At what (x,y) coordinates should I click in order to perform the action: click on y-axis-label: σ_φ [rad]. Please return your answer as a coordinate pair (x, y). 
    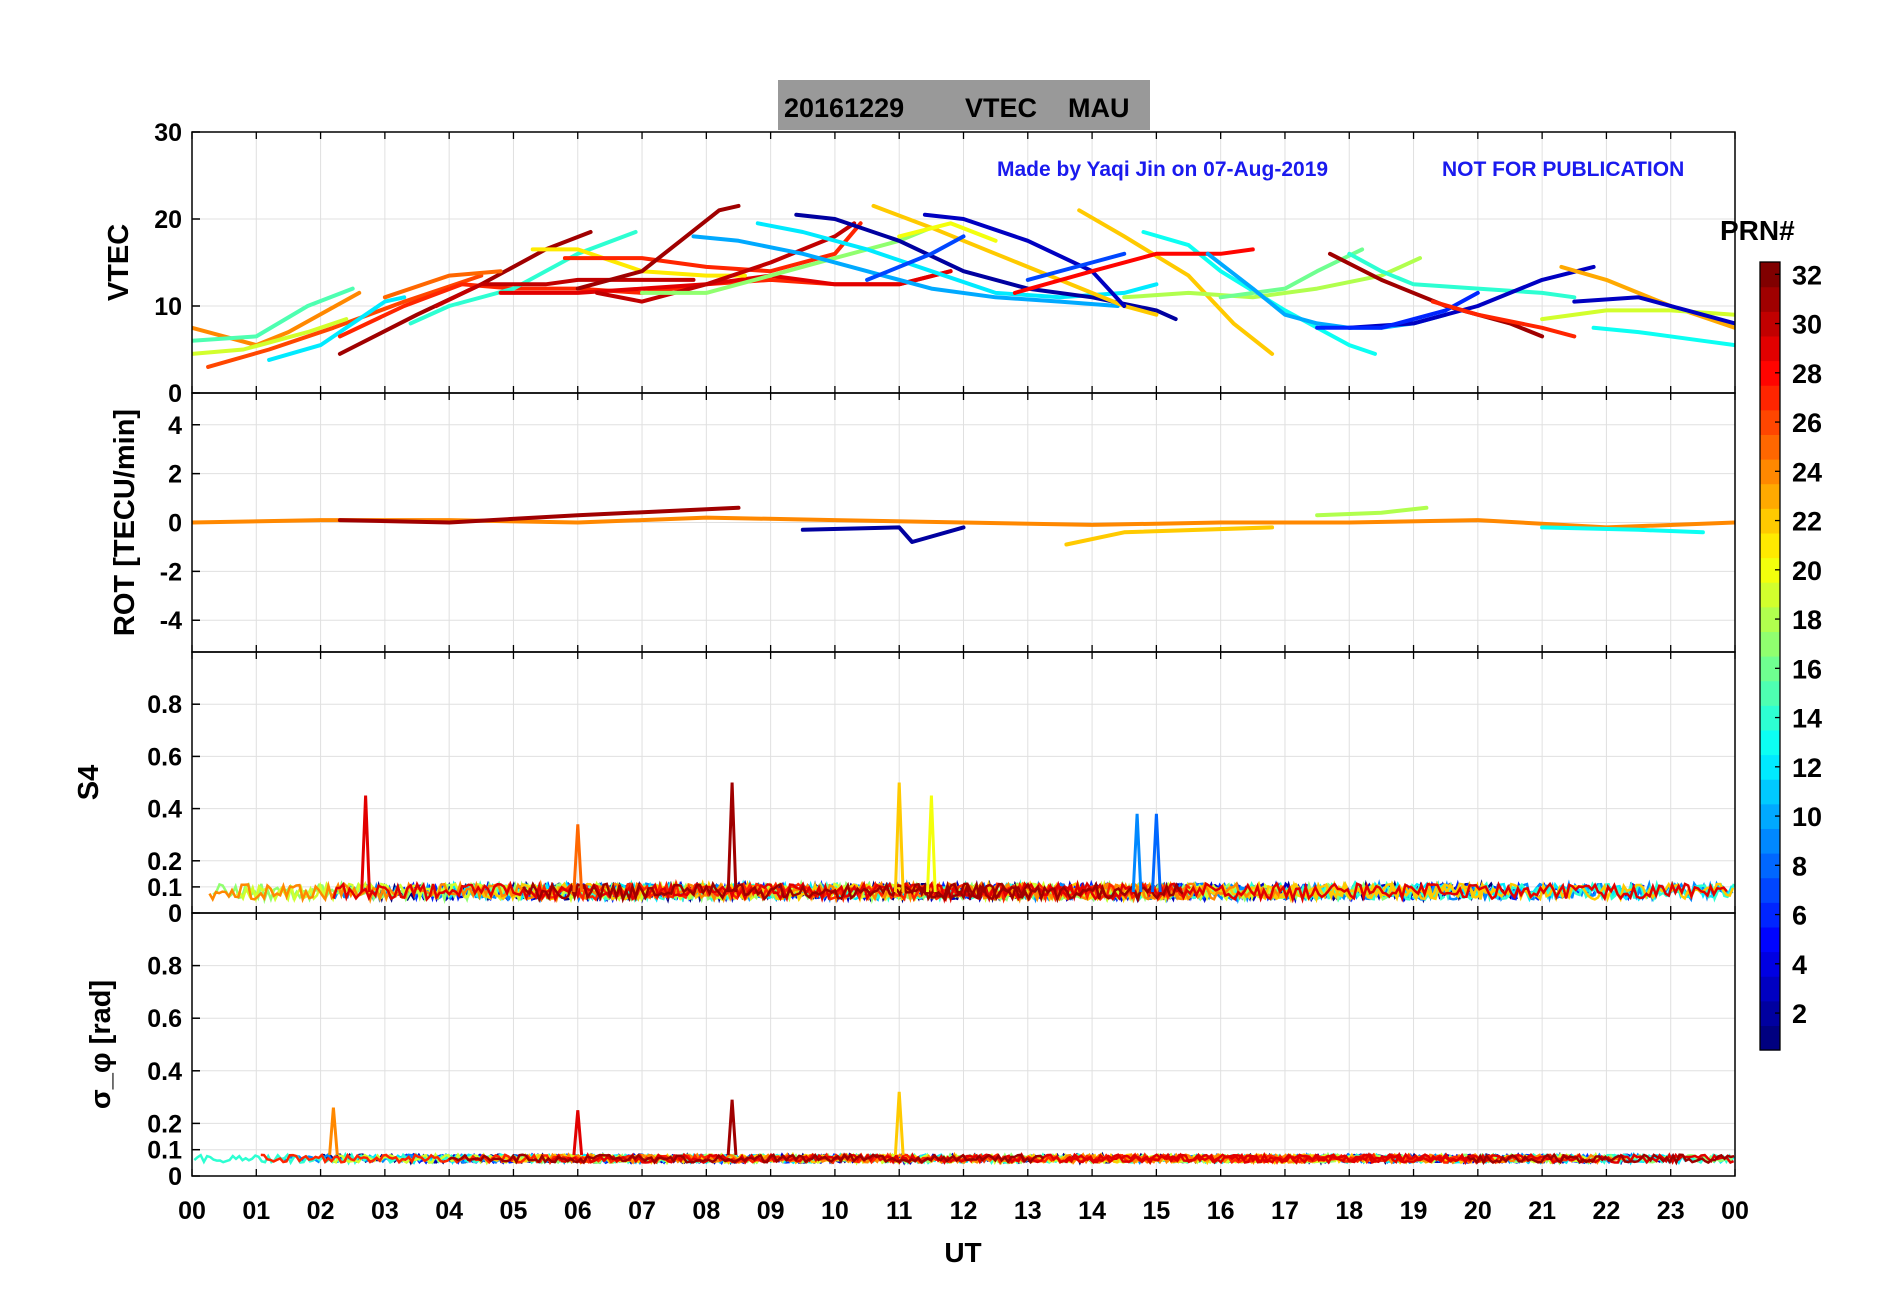
    Looking at the image, I should click on (101, 1044).